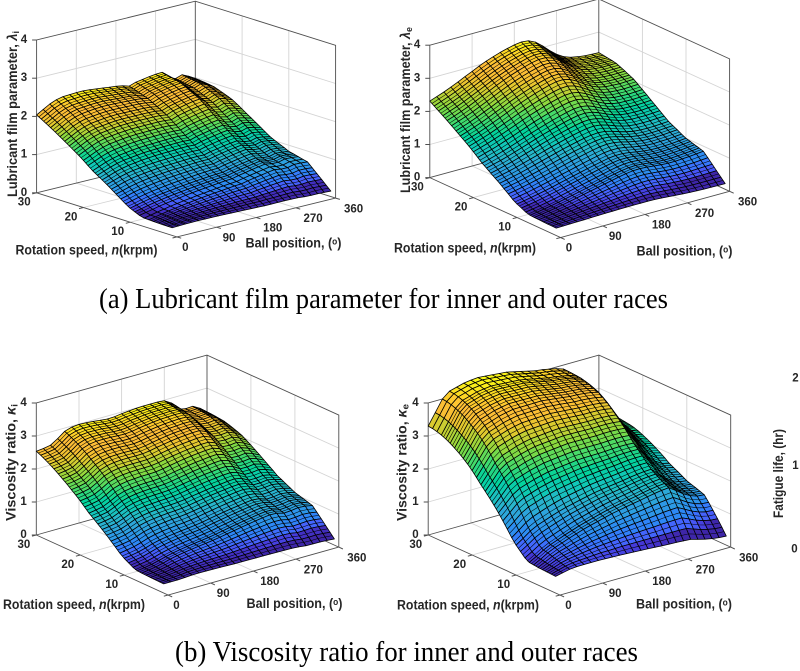  I want to click on svg-text: Viscosity ratio, κe, so click(402, 462).